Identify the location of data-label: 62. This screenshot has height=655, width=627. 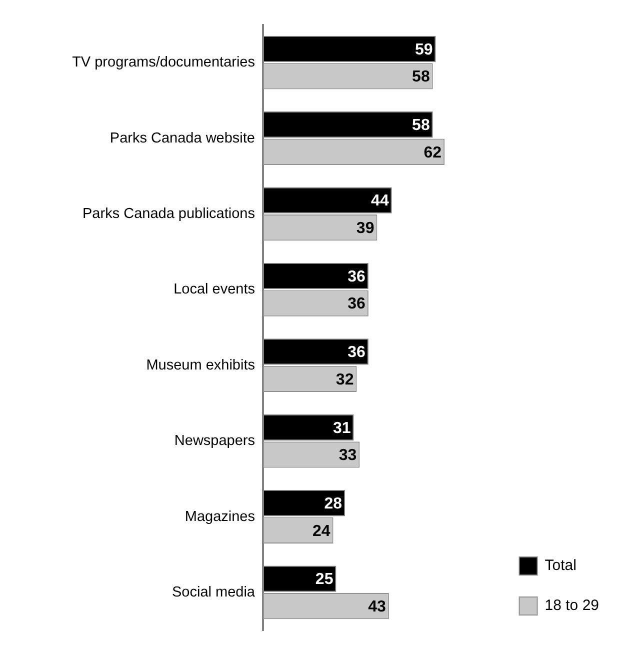
(433, 153).